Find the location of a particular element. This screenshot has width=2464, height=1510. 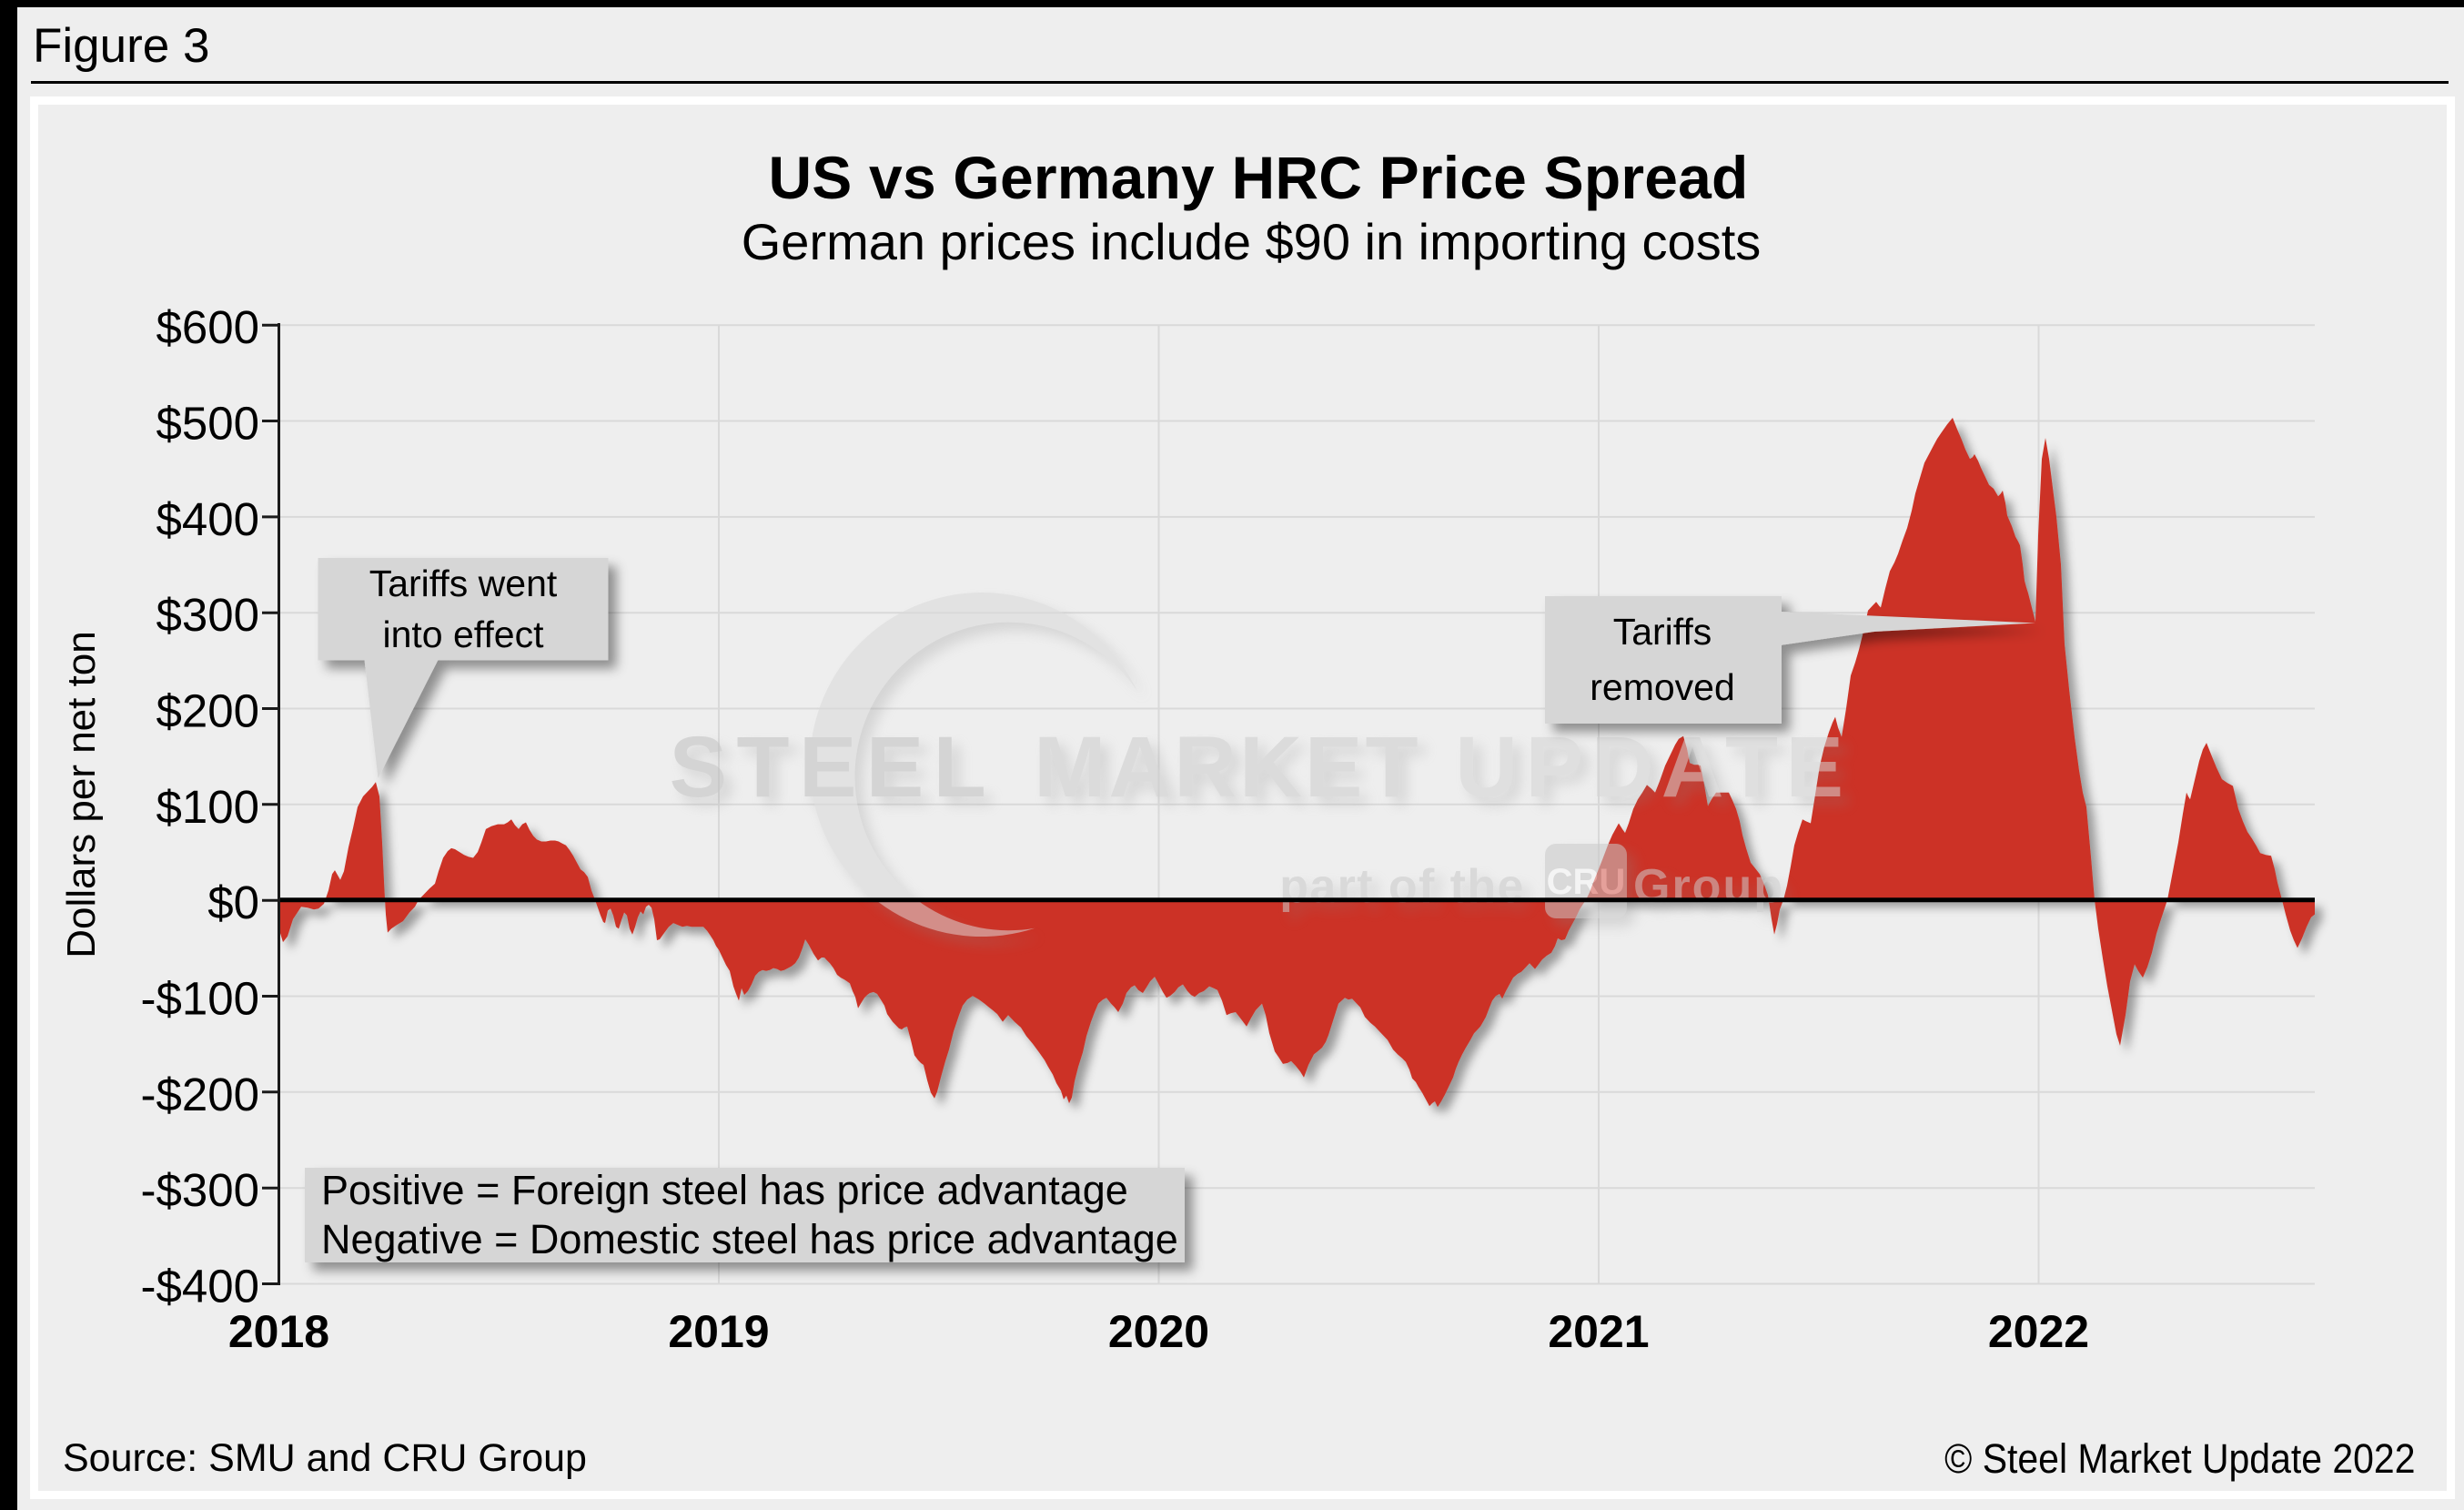

svg-text: 2020 is located at coordinates (1158, 1331).